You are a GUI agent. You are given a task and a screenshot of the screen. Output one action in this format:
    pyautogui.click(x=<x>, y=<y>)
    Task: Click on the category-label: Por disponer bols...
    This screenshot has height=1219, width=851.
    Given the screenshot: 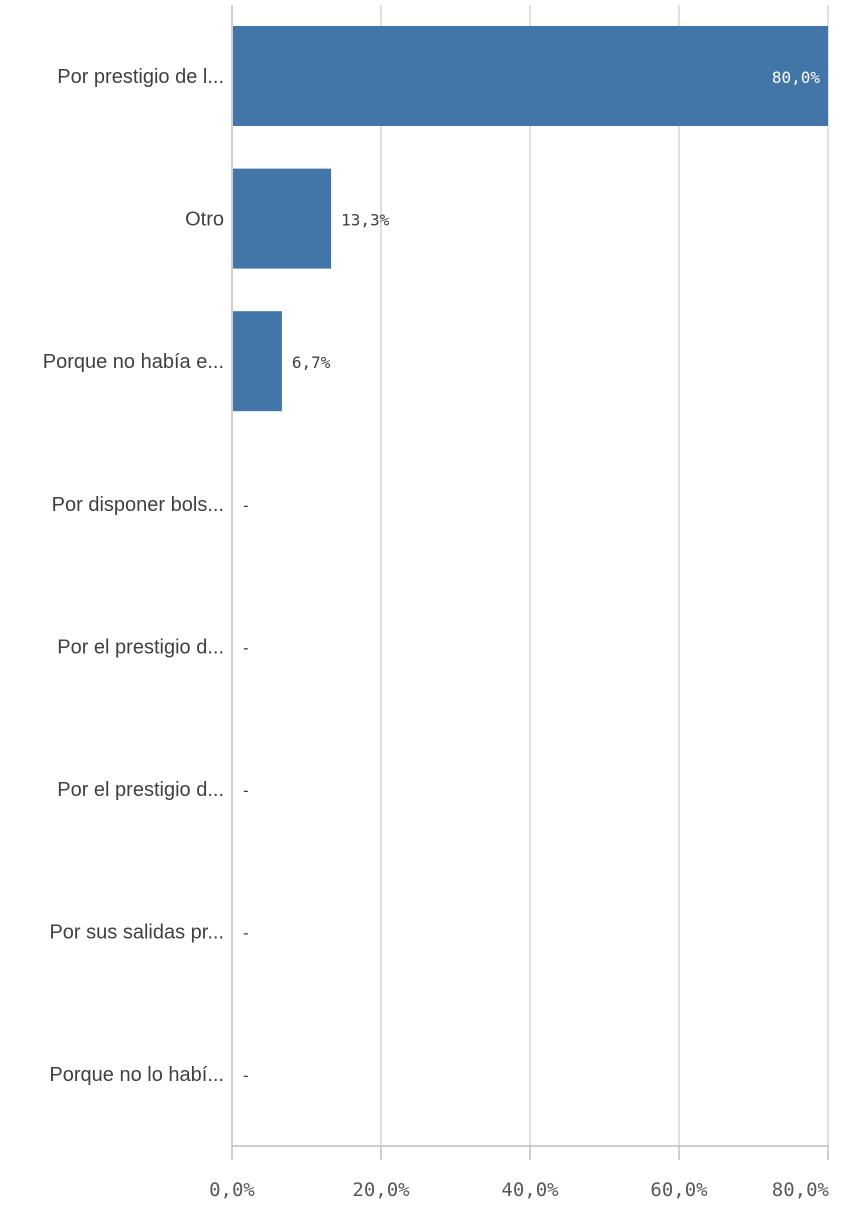 What is the action you would take?
    pyautogui.click(x=138, y=505)
    